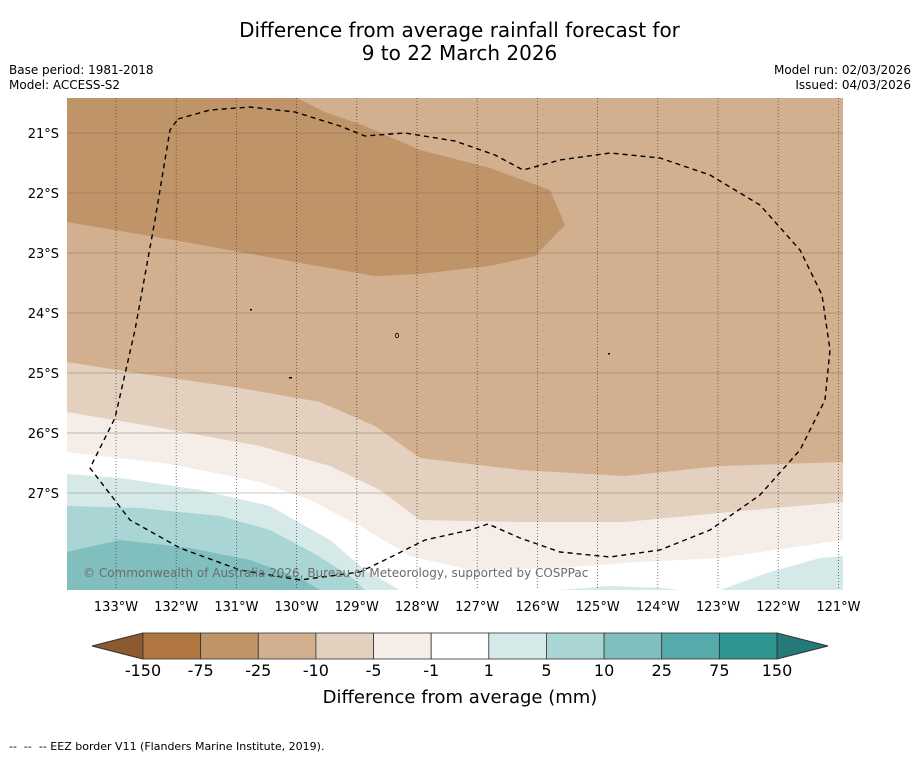 Image resolution: width=919 pixels, height=758 pixels. Describe the element at coordinates (236, 607) in the screenshot. I see `longitude-label: 131°W` at that location.